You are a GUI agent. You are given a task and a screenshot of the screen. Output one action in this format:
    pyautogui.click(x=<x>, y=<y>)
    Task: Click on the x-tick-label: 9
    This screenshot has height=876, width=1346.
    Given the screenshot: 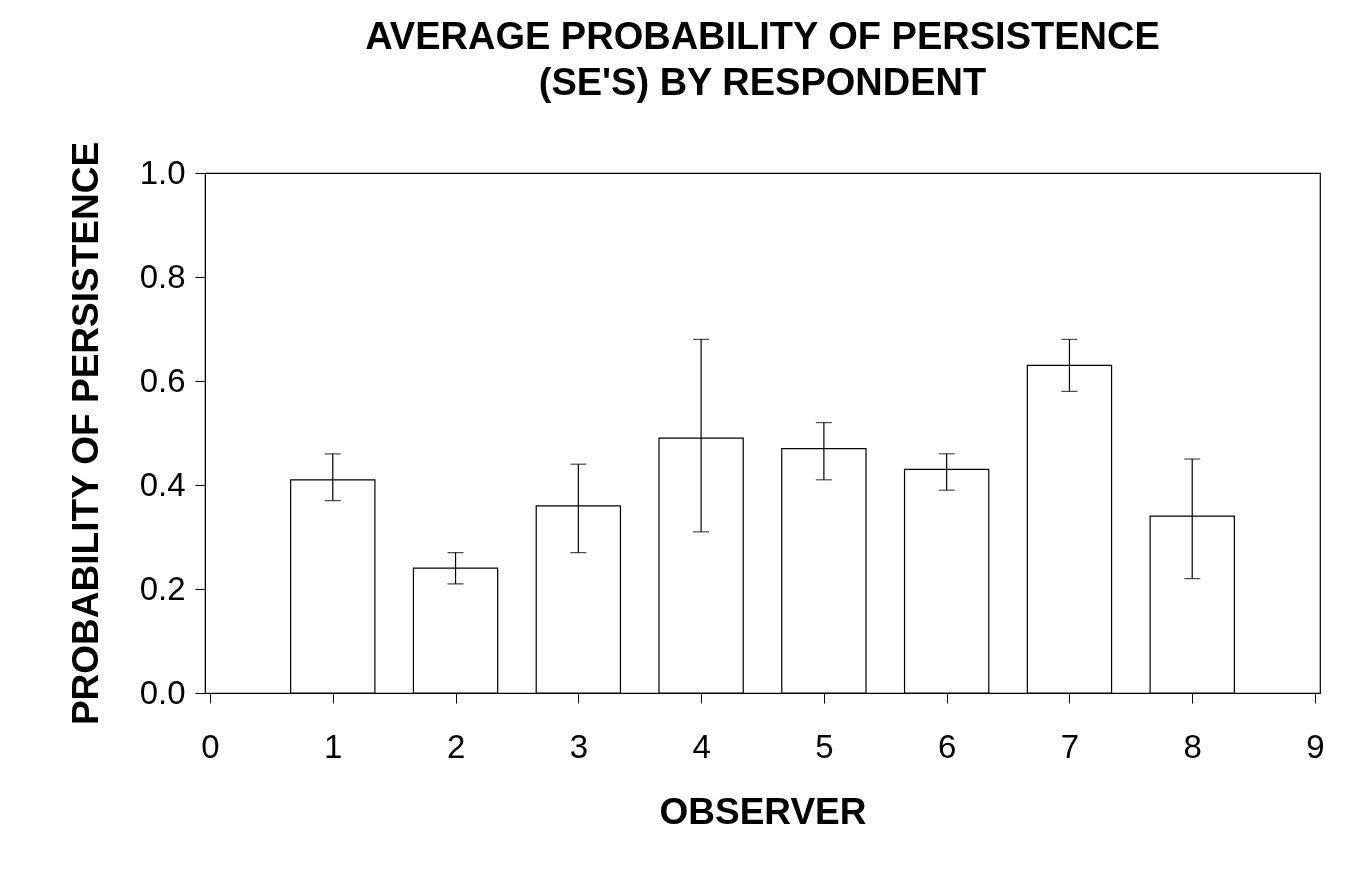 What is the action you would take?
    pyautogui.click(x=1315, y=746)
    